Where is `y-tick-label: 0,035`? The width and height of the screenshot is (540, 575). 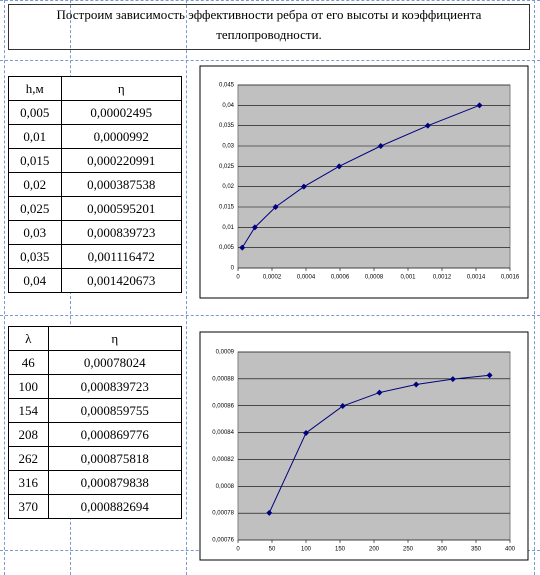
y-tick-label: 0,035 is located at coordinates (227, 126).